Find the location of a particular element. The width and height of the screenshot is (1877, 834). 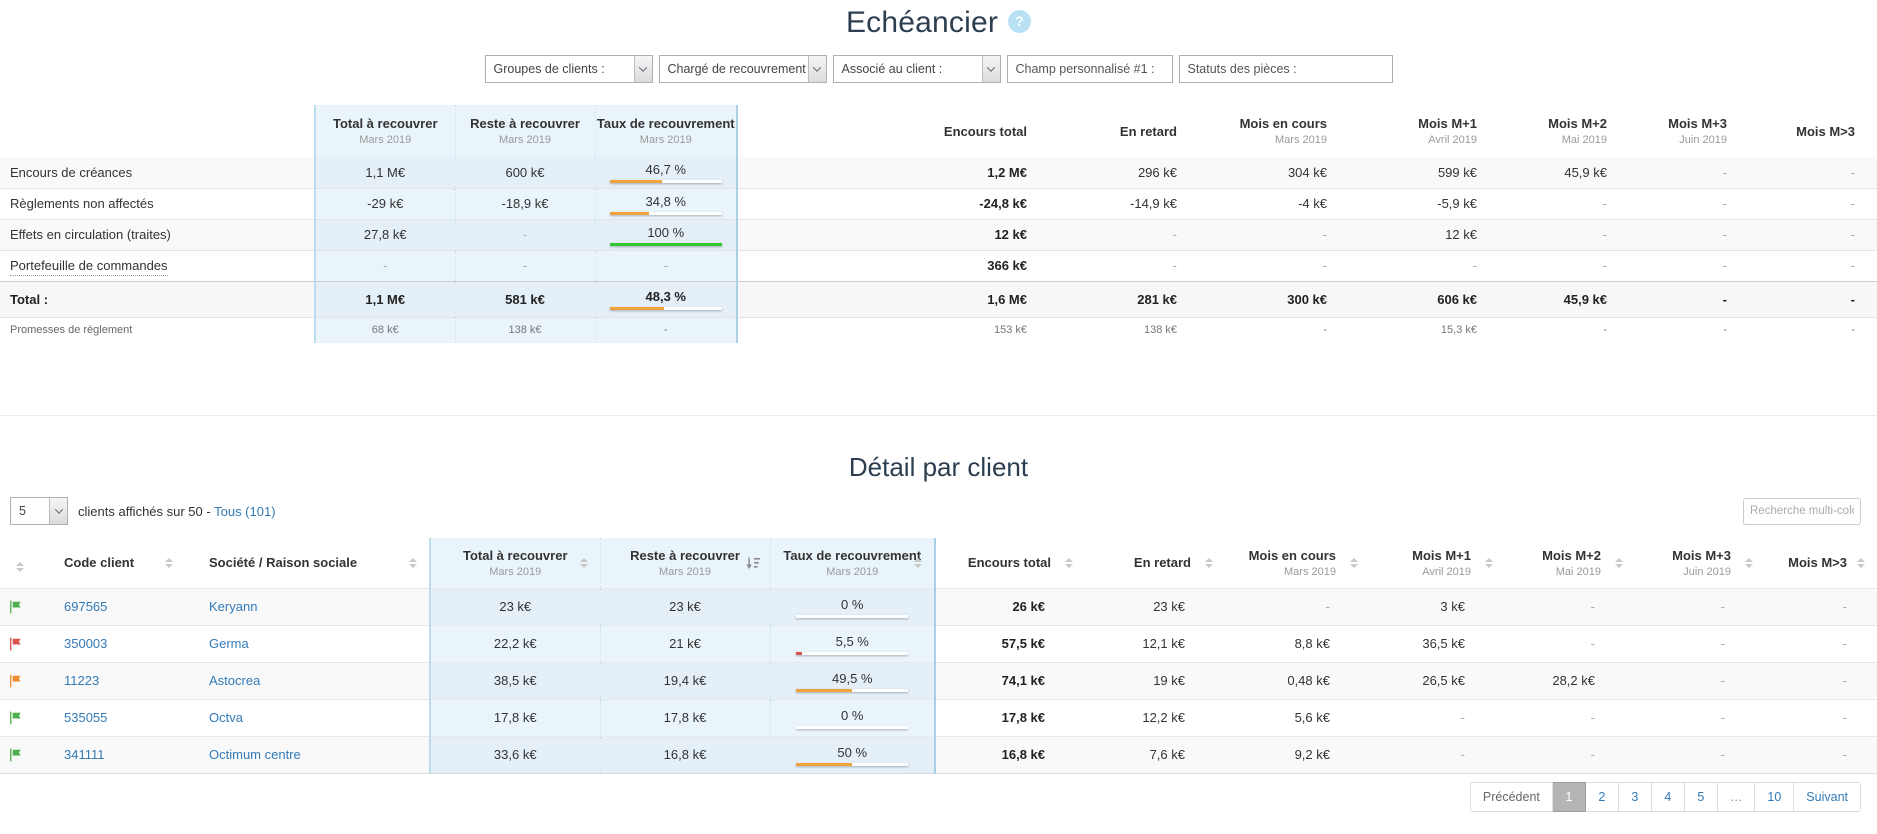

col-header-flag is located at coordinates (20, 563).